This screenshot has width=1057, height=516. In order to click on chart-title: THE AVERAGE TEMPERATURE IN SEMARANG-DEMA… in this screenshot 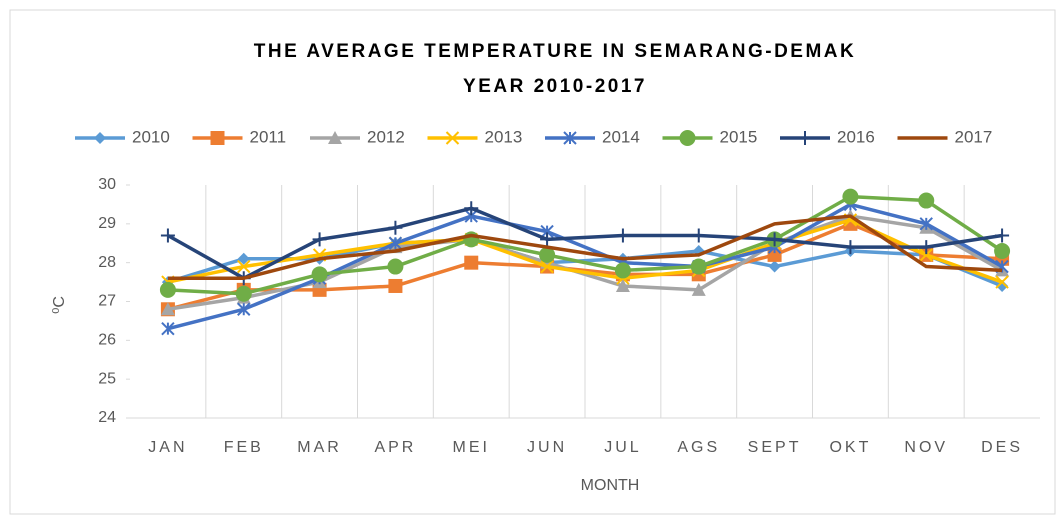, I will do `click(555, 51)`.